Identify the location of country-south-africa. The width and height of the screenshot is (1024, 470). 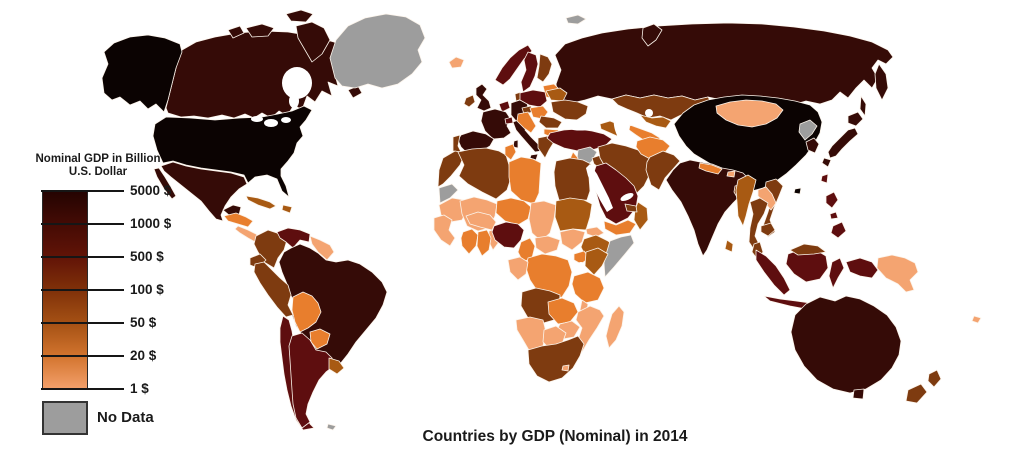
(556, 359).